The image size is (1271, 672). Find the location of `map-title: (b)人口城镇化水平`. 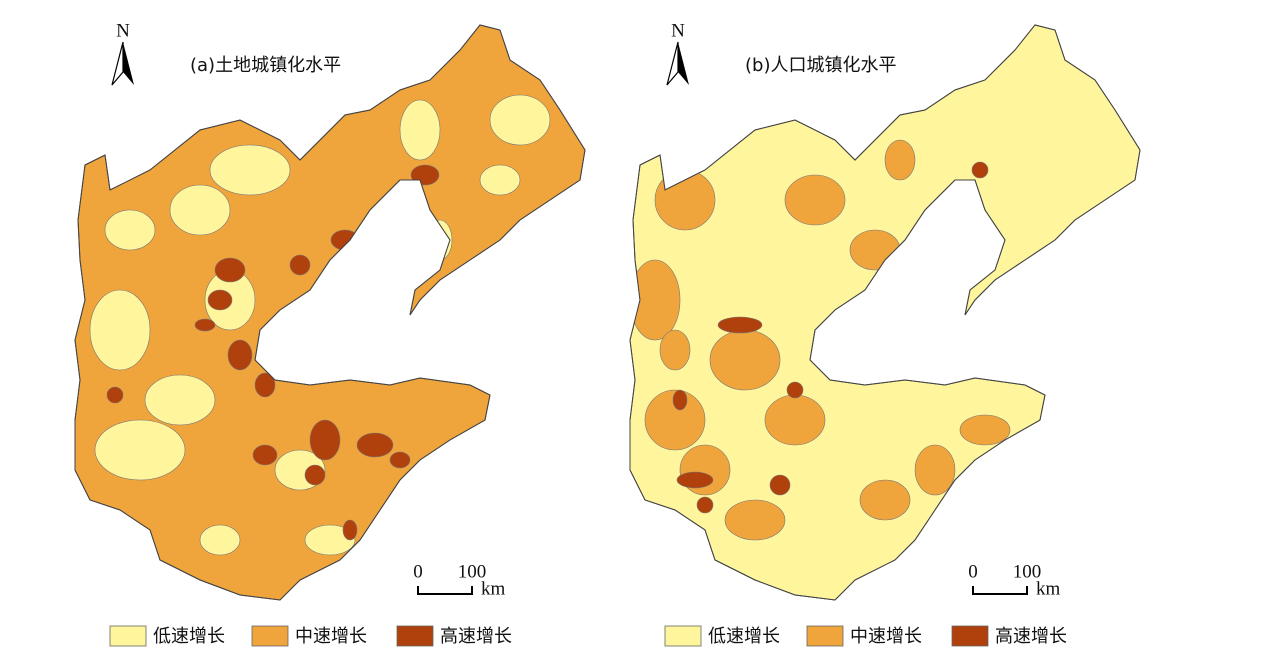

map-title: (b)人口城镇化水平 is located at coordinates (820, 65).